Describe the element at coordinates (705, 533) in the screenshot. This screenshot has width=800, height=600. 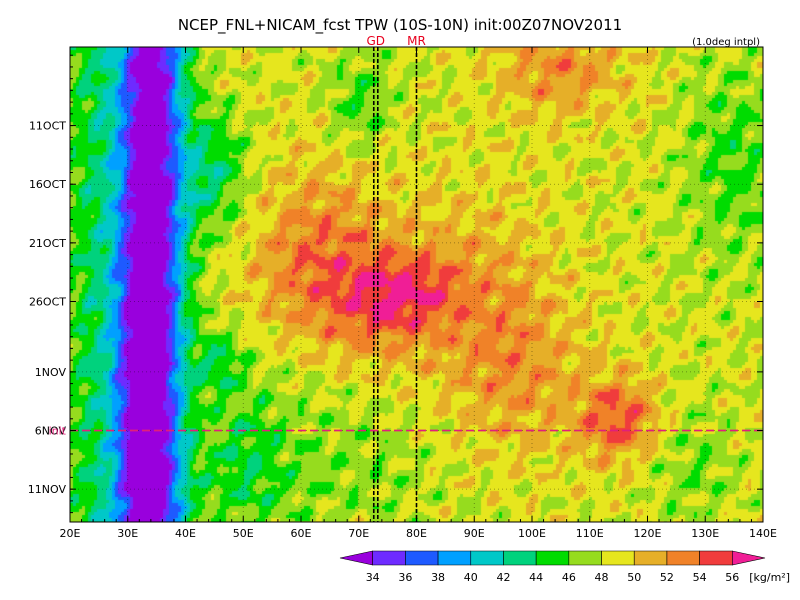
I see `x-tick-label: 130E` at that location.